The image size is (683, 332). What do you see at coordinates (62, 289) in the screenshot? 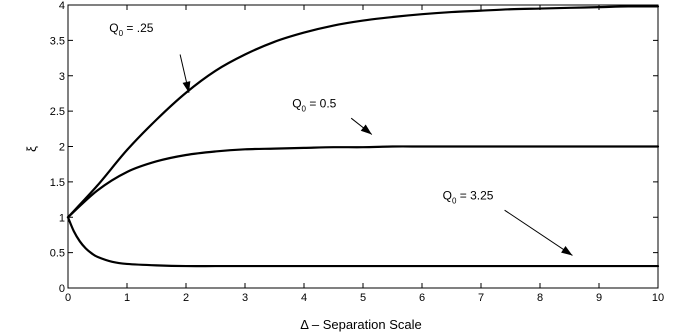
I see `y-tick-label: 0` at bounding box center [62, 289].